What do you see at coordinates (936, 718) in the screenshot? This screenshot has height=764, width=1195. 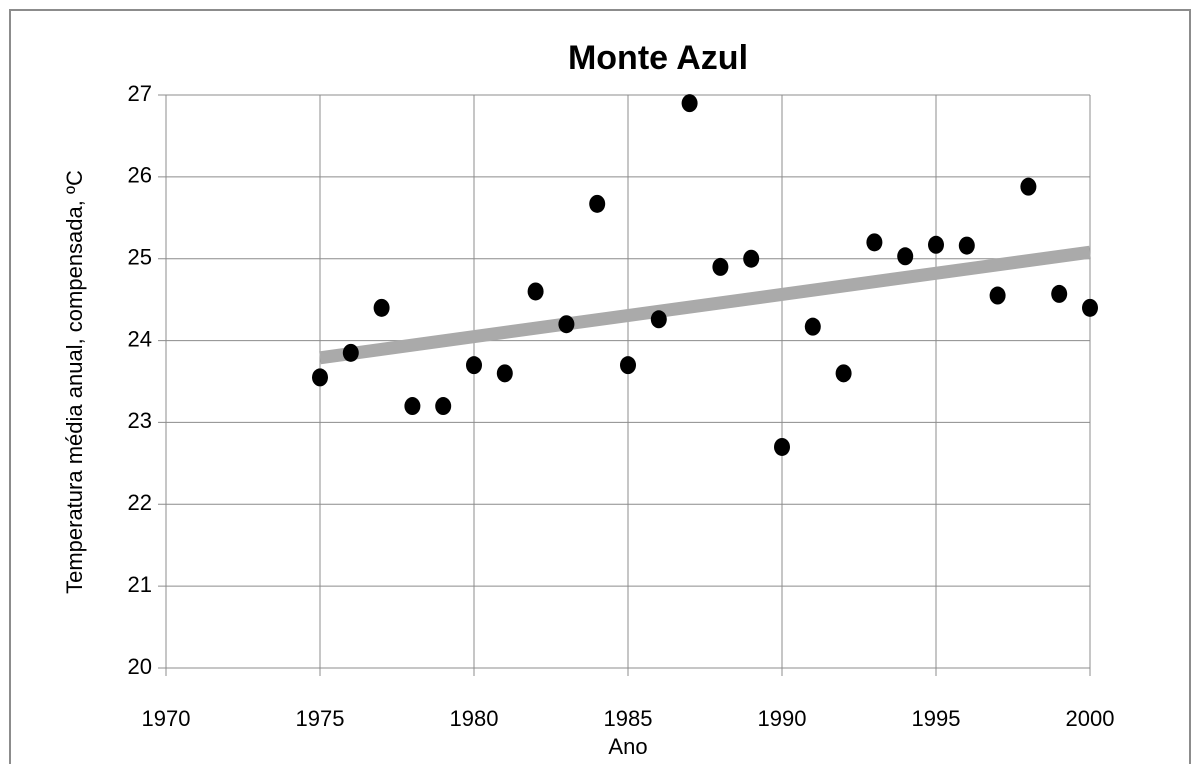 I see `x-tick-label: 1995` at bounding box center [936, 718].